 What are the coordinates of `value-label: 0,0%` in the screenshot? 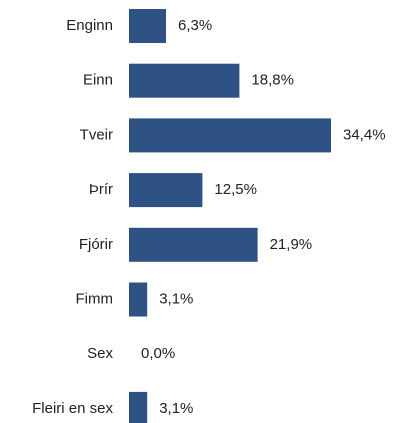 It's located at (158, 353).